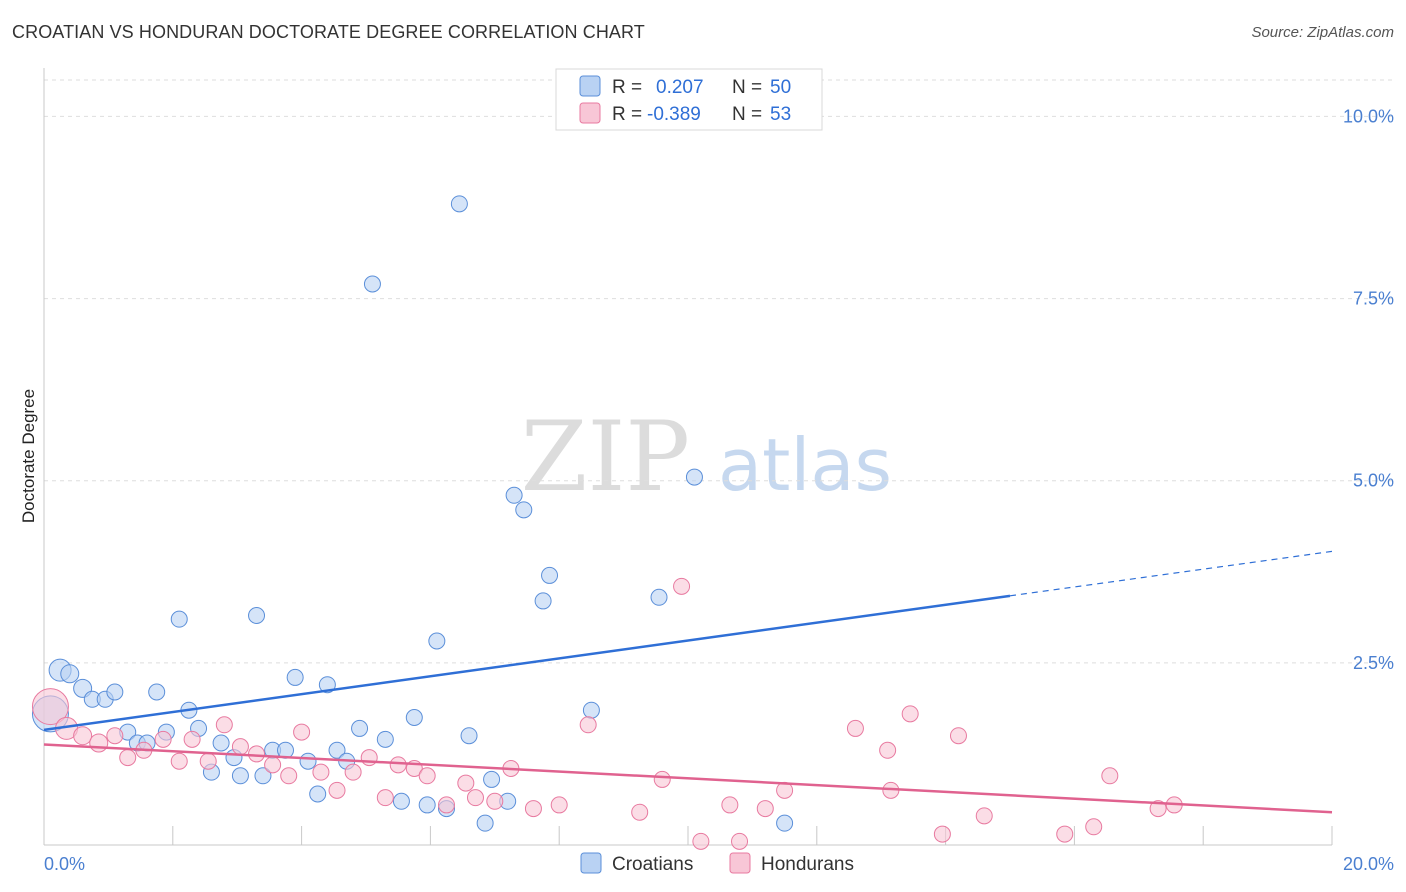 The width and height of the screenshot is (1406, 892). Describe the element at coordinates (807, 864) in the screenshot. I see `bottom-legend-hondurans: Hondurans` at that location.